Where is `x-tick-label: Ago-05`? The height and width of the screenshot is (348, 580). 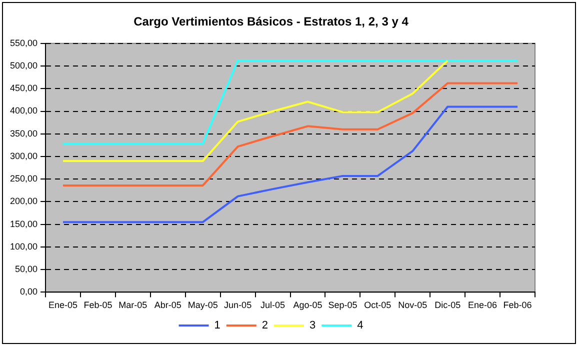 x-tick-label: Ago-05 is located at coordinates (307, 305).